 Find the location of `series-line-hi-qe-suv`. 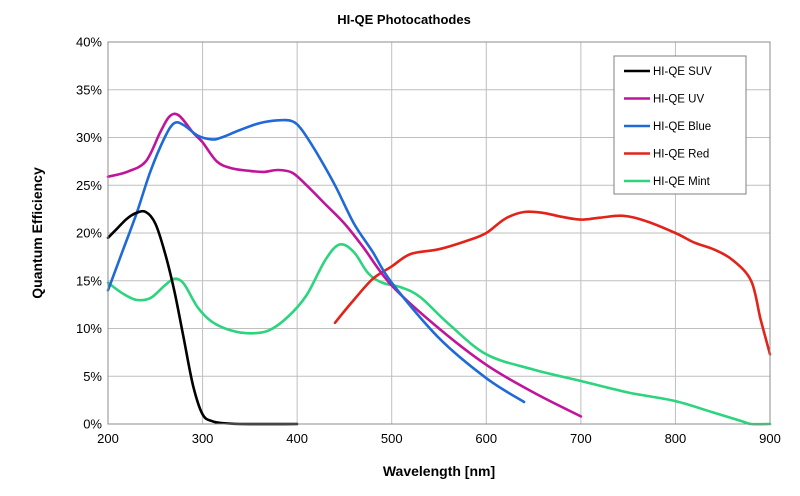

series-line-hi-qe-suv is located at coordinates (202, 317).